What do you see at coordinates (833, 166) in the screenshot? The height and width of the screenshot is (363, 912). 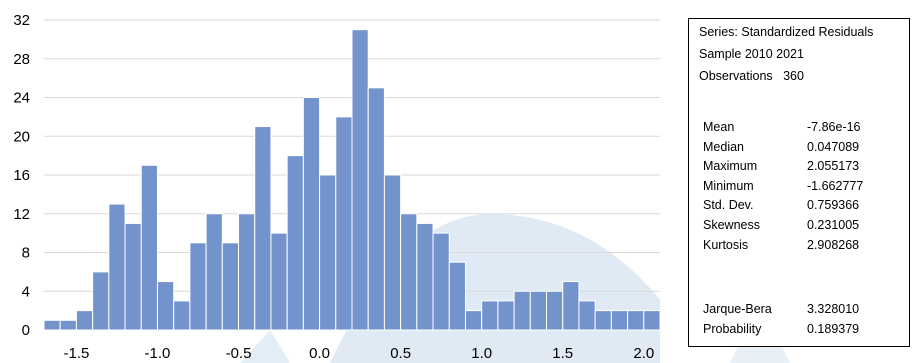 I see `stat-value: 2.055173` at bounding box center [833, 166].